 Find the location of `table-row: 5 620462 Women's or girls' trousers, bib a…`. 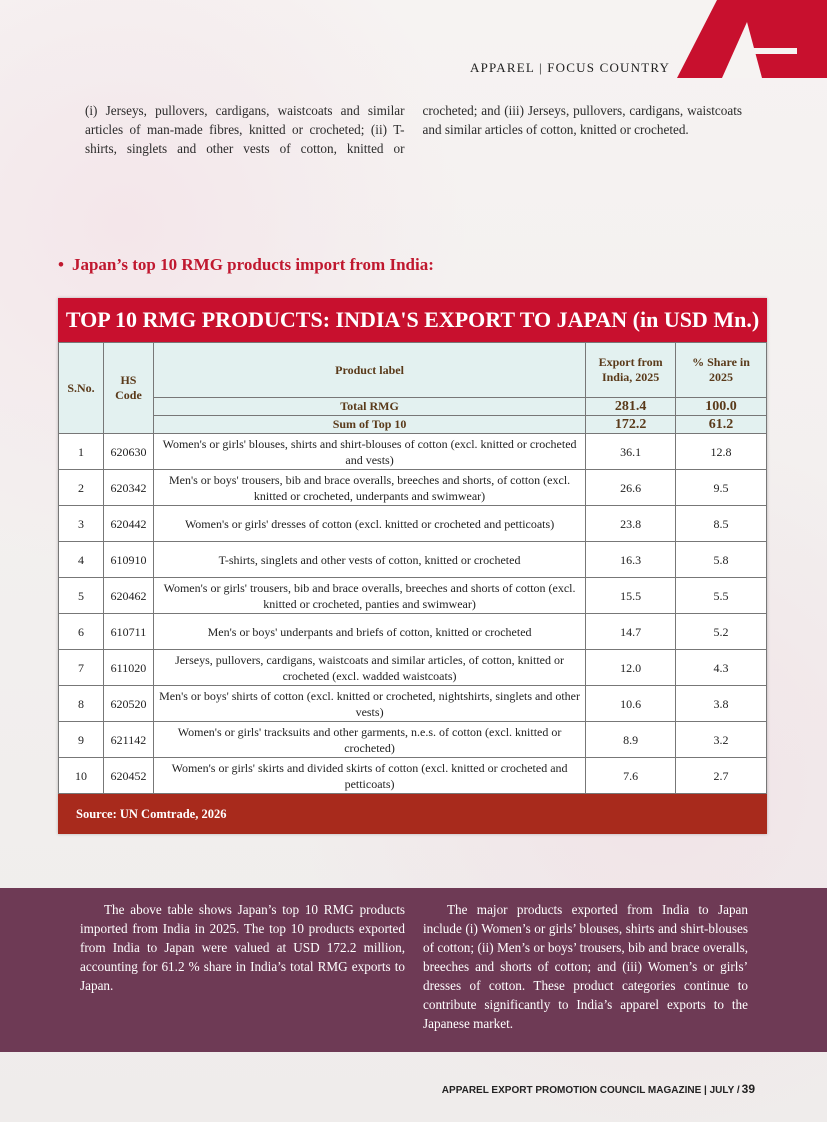

table-row: 5 620462 Women's or girls' trousers, bib a… is located at coordinates (412, 595).